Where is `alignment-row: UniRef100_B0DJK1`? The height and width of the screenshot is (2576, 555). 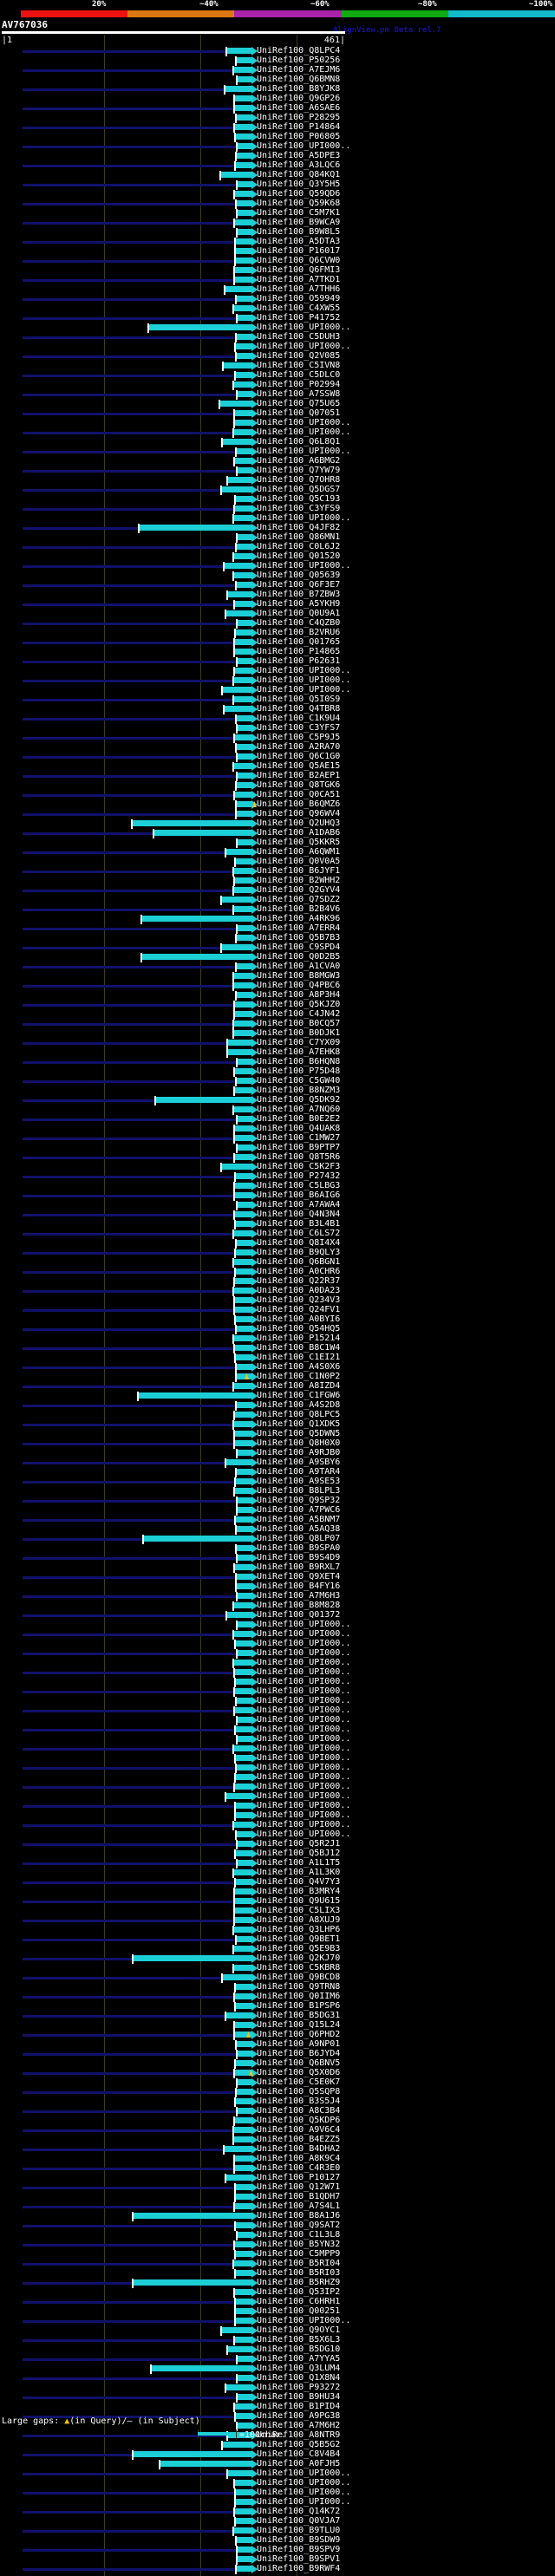
alignment-row: UniRef100_B0DJK1 is located at coordinates (277, 1034).